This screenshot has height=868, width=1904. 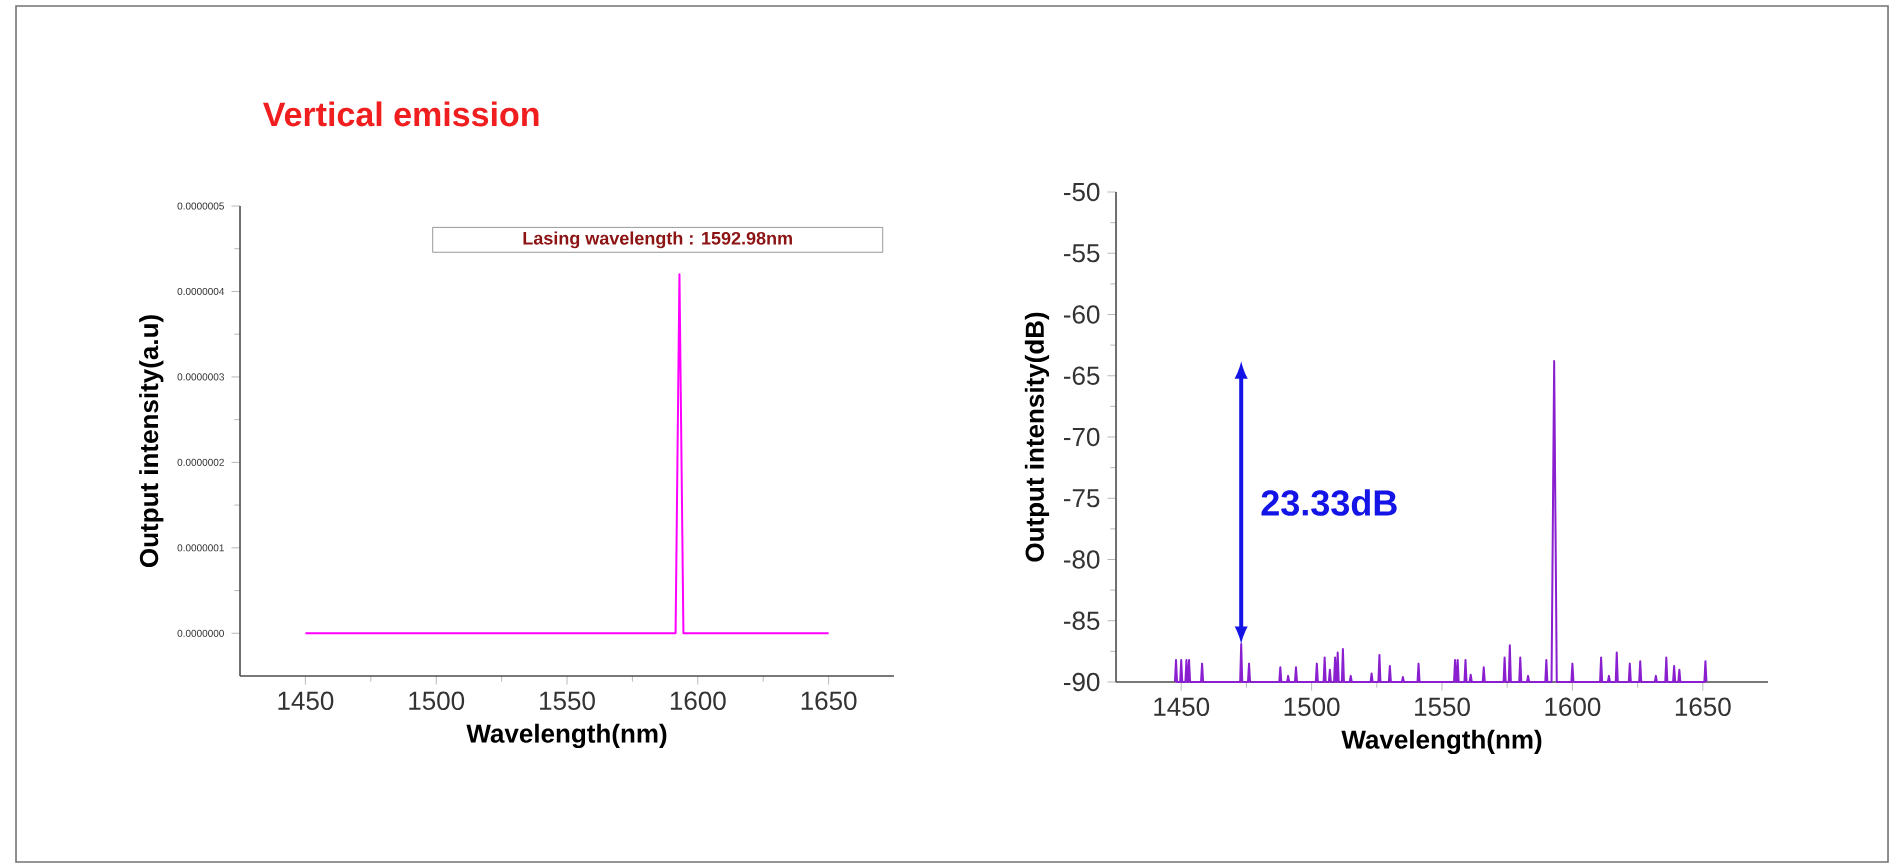 What do you see at coordinates (657, 240) in the screenshot?
I see `annotation: Lasing wavelength : 1592.98nm` at bounding box center [657, 240].